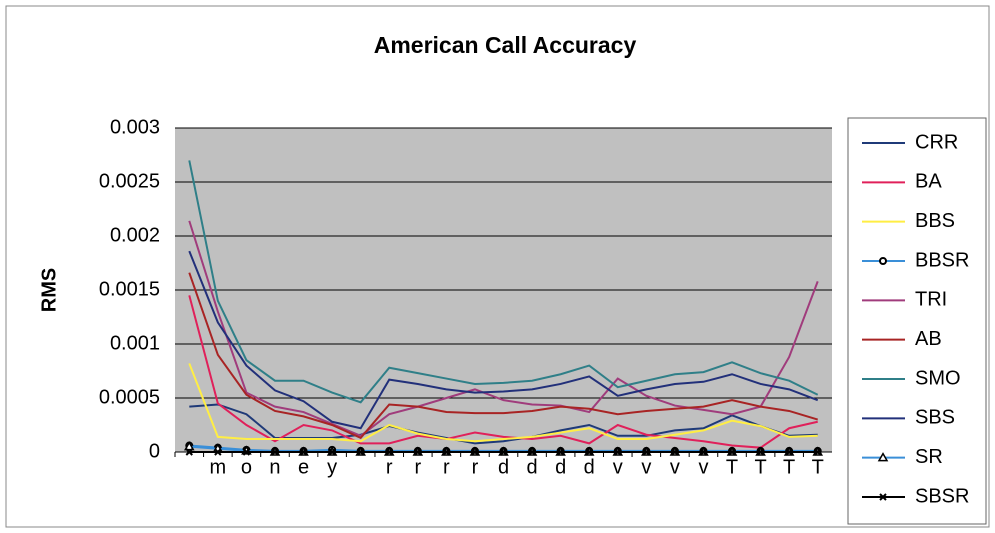 The width and height of the screenshot is (995, 533). What do you see at coordinates (935, 418) in the screenshot?
I see `legend-label: SBS` at bounding box center [935, 418].